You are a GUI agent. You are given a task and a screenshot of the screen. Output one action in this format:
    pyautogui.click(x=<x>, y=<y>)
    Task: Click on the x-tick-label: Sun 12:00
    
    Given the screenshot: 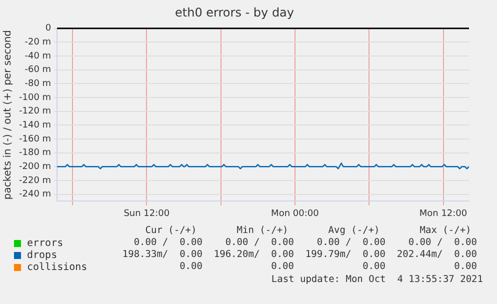 What is the action you would take?
    pyautogui.click(x=147, y=213)
    